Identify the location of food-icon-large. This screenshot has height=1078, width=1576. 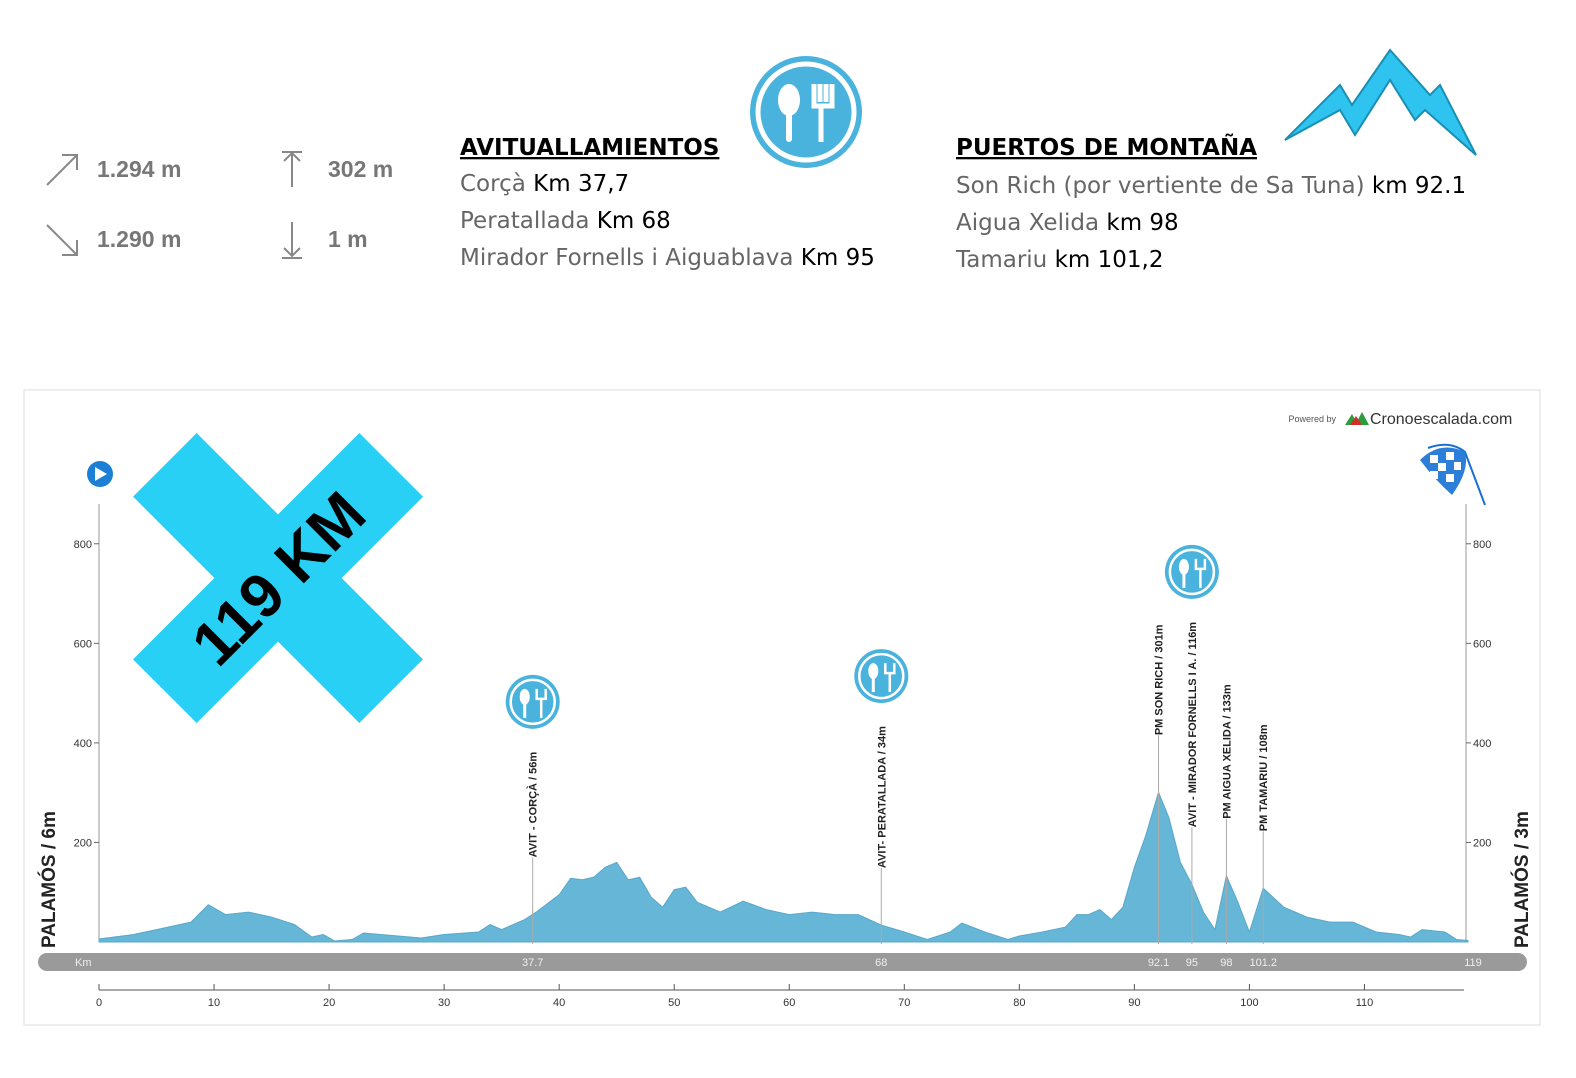
(806, 112).